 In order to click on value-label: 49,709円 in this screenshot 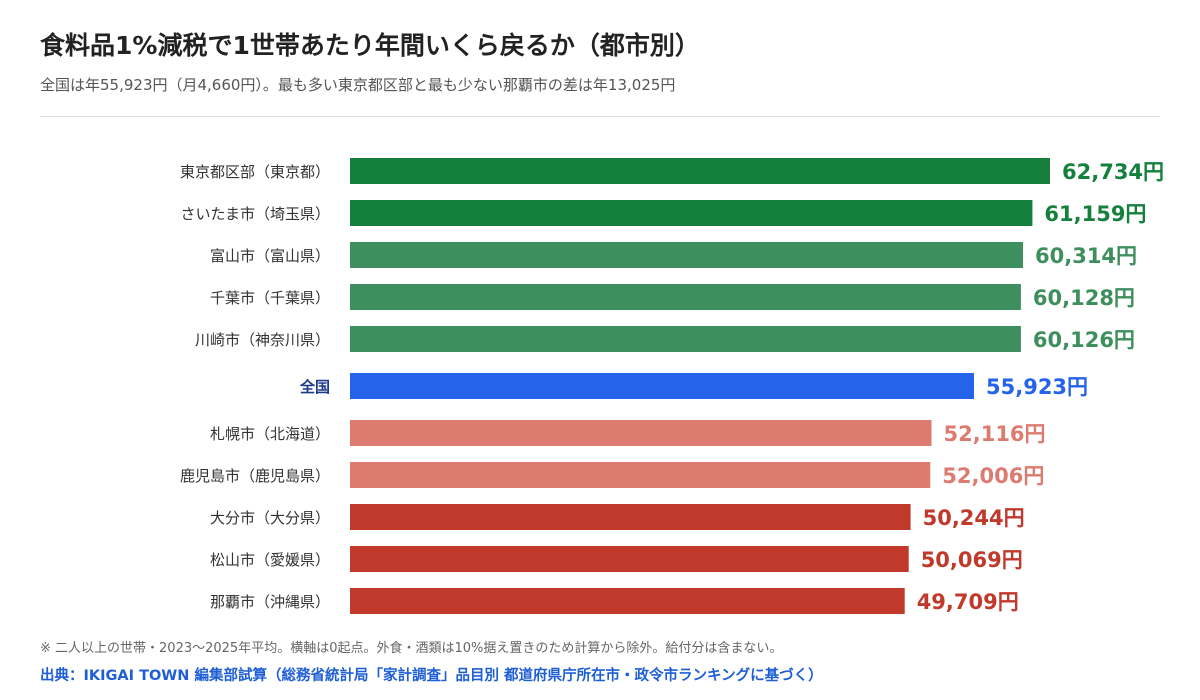, I will do `click(968, 602)`.